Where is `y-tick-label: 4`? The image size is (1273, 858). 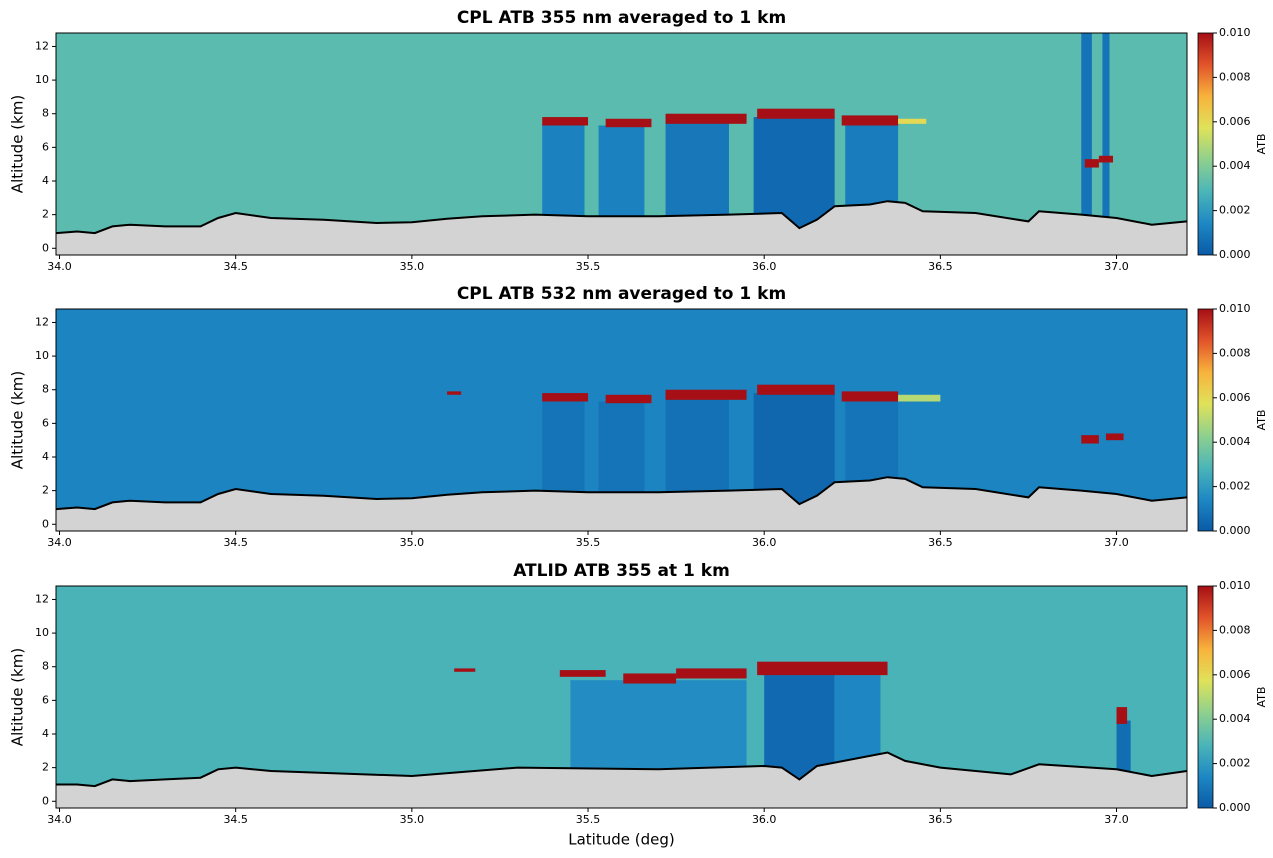 y-tick-label: 4 is located at coordinates (45, 456).